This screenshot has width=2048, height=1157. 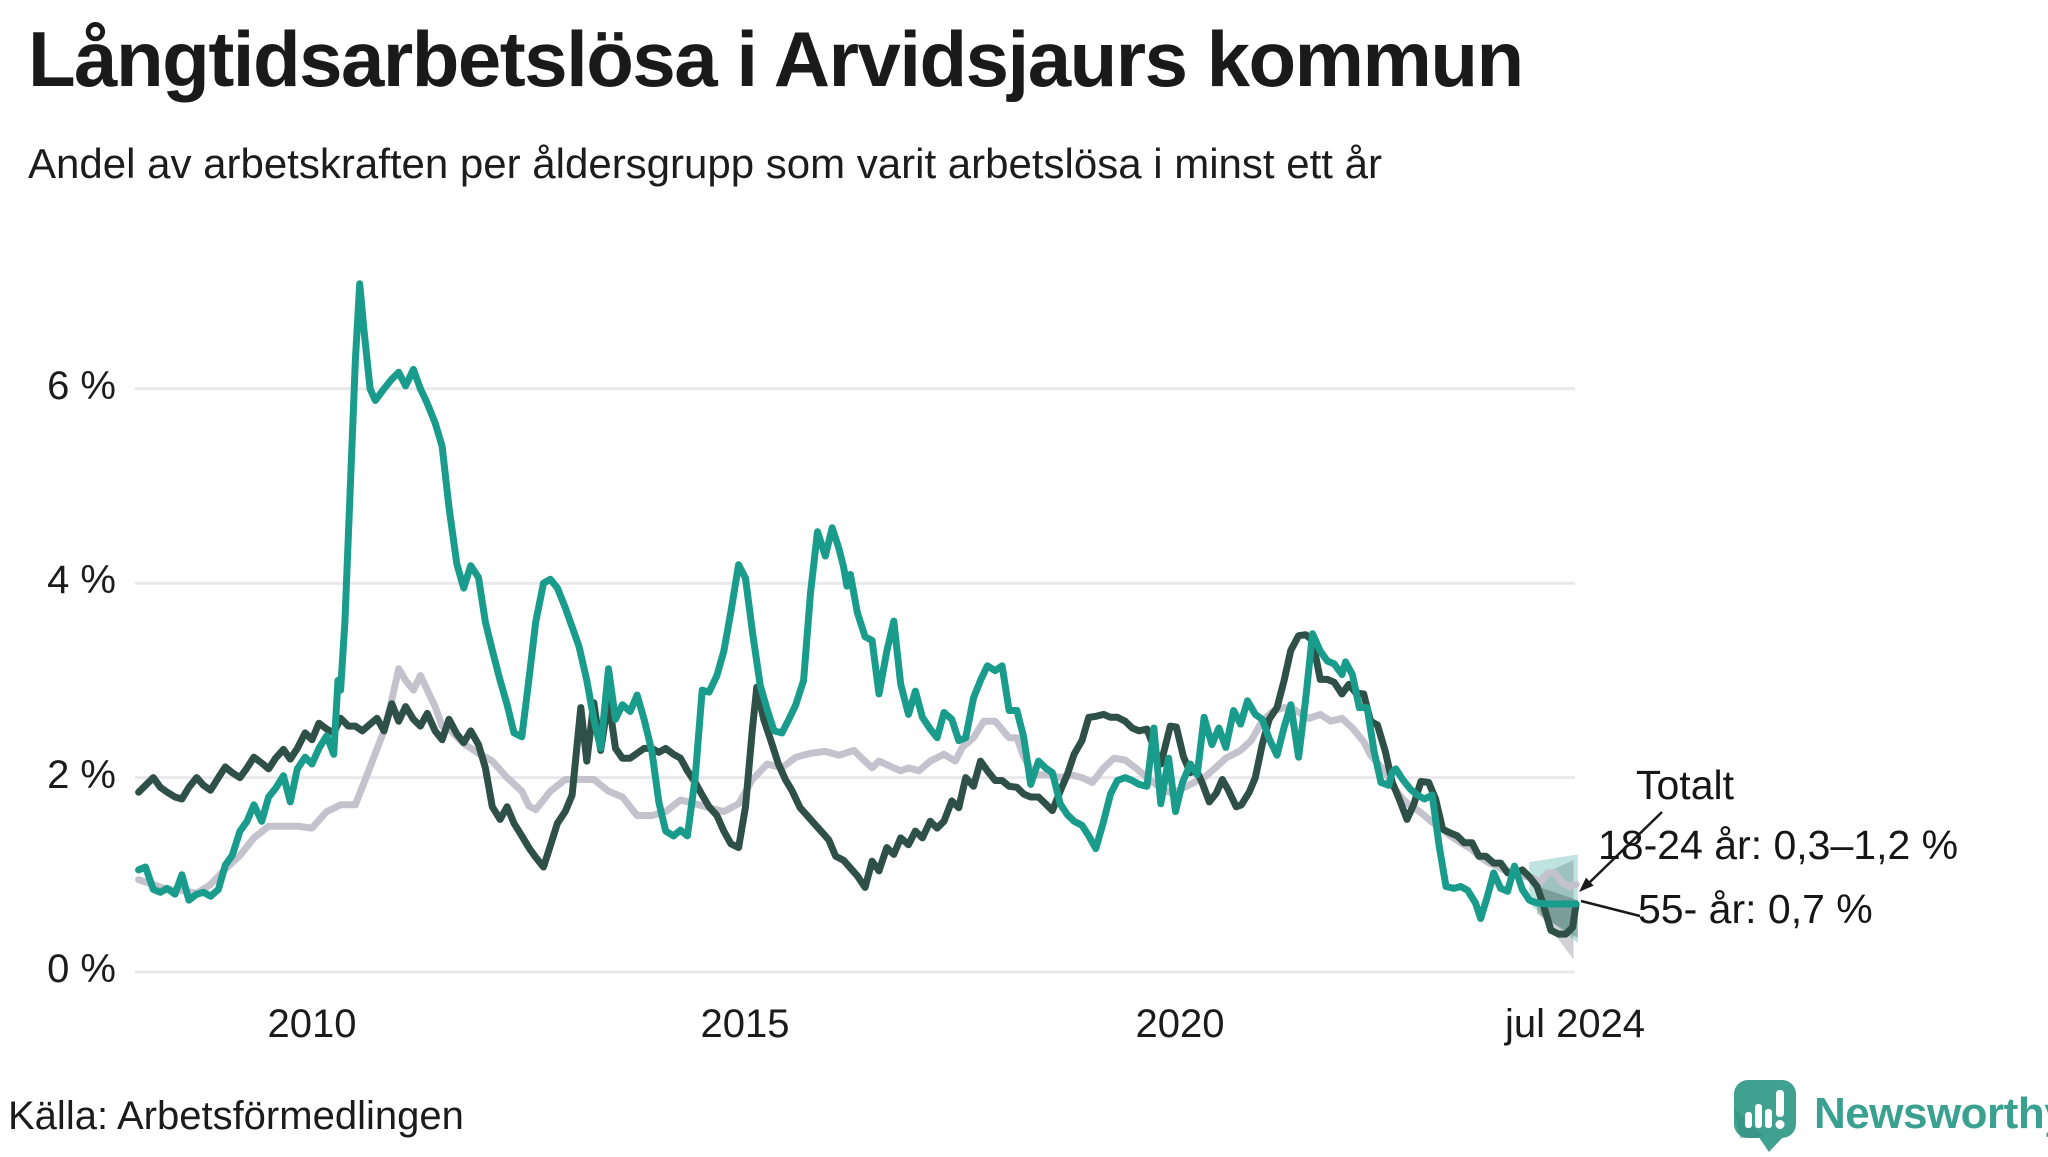 I want to click on leader-line-totalt, so click(x=1626, y=847).